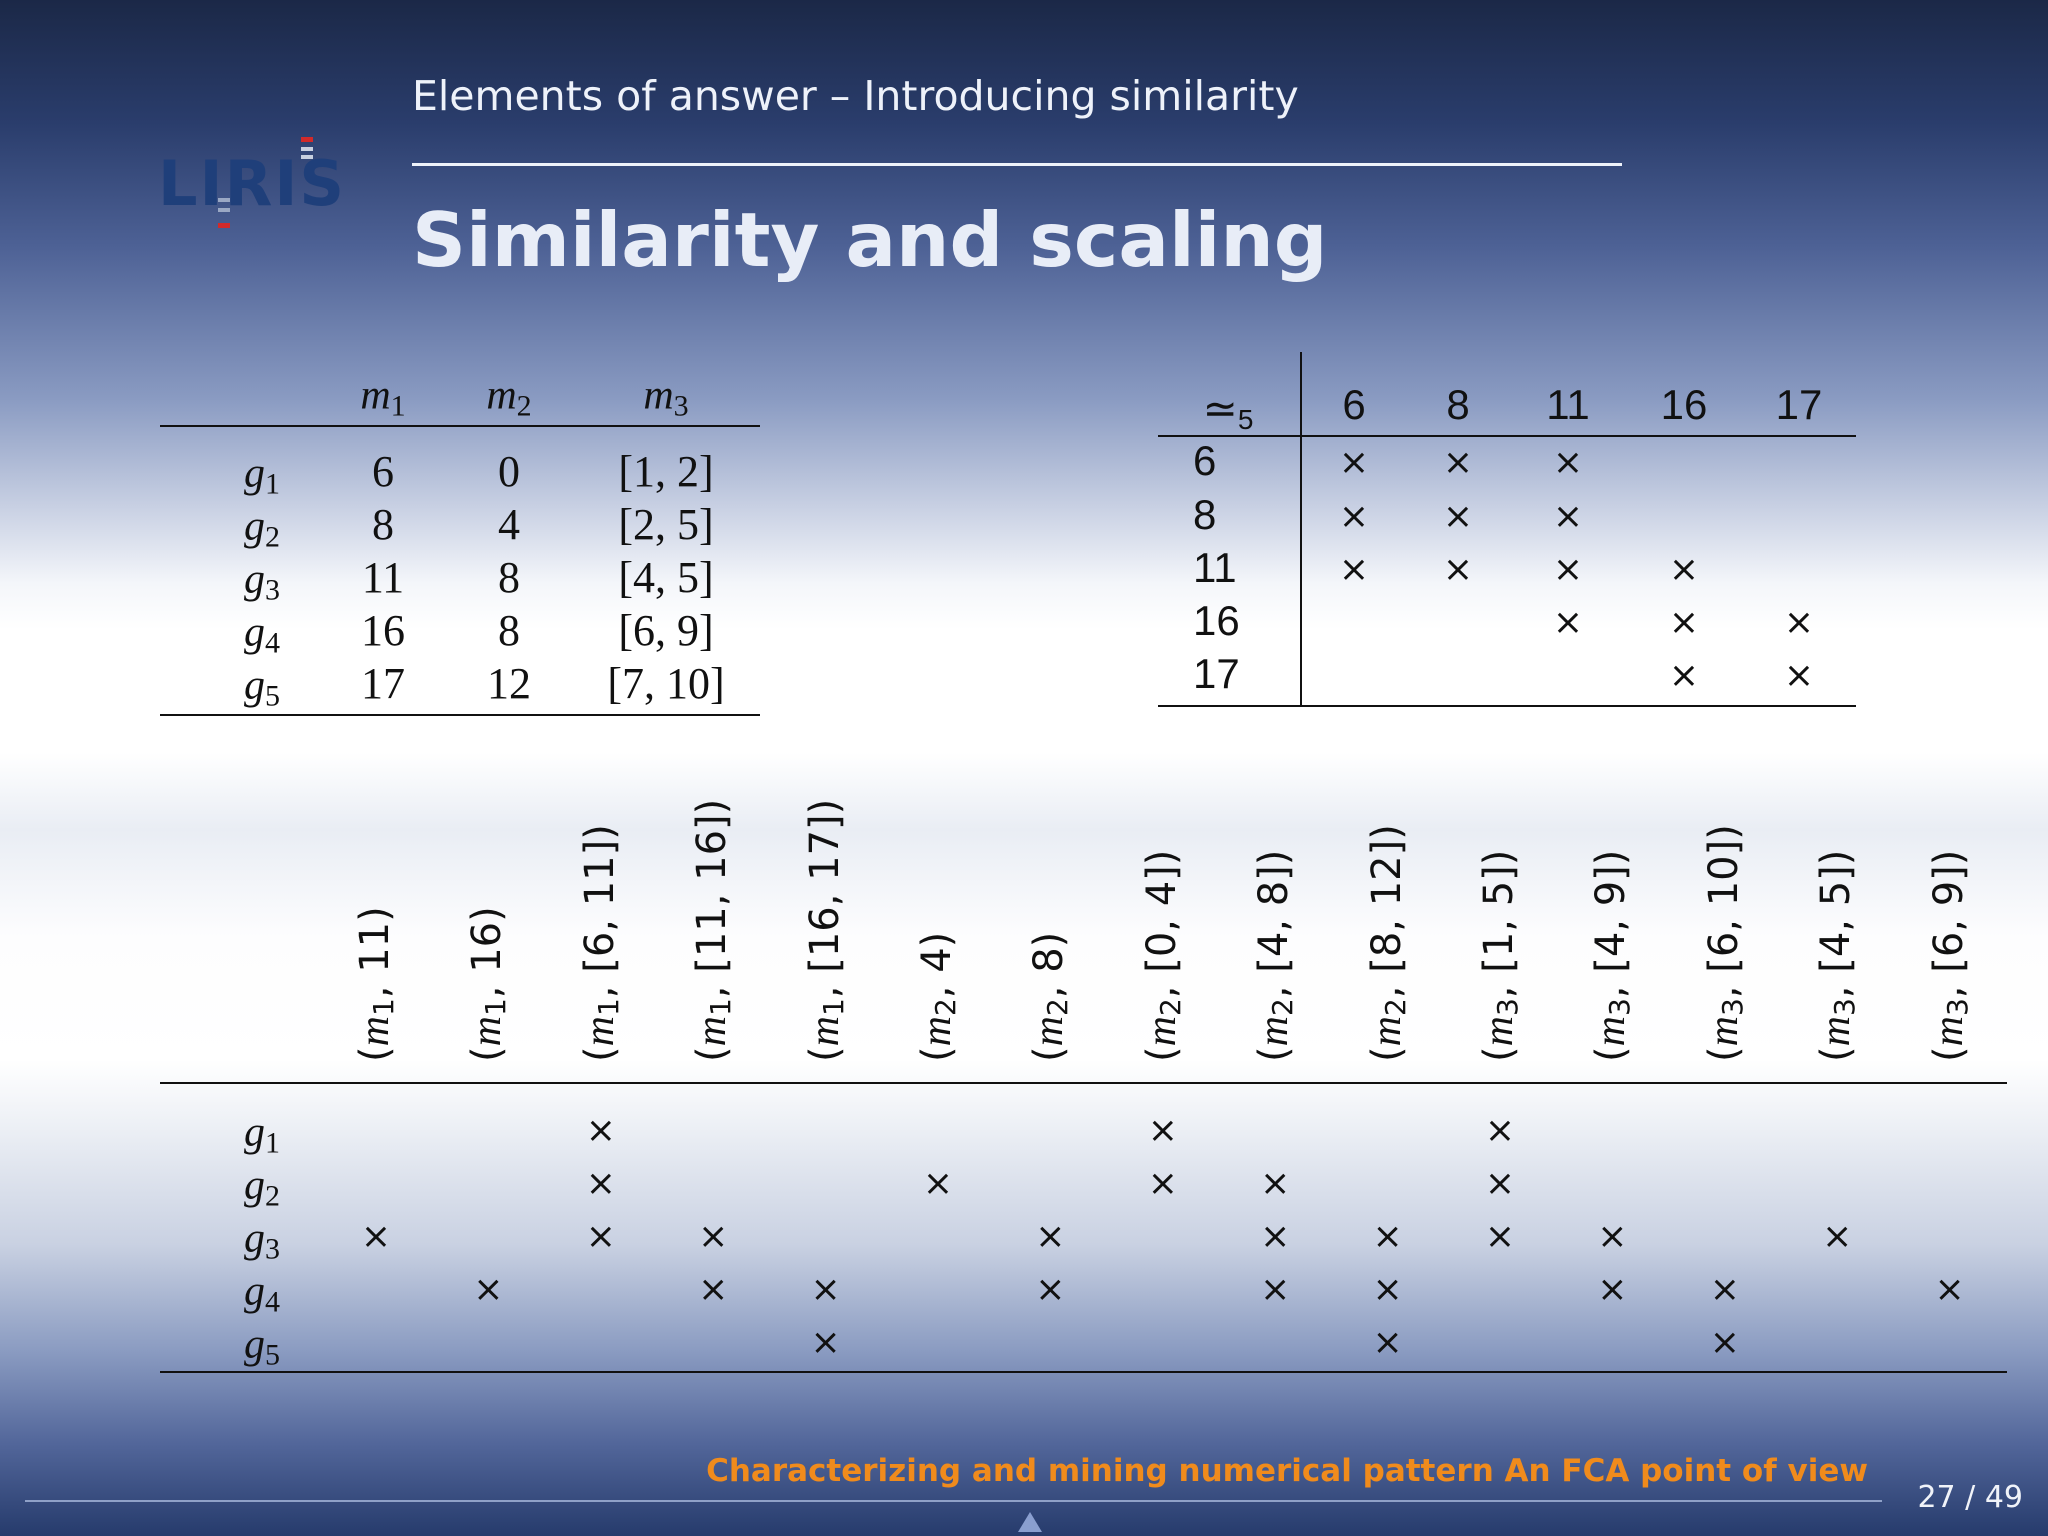 The height and width of the screenshot is (1536, 2048). I want to click on attribute-header-10: (m2, [8, 12]), so click(1387, 943).